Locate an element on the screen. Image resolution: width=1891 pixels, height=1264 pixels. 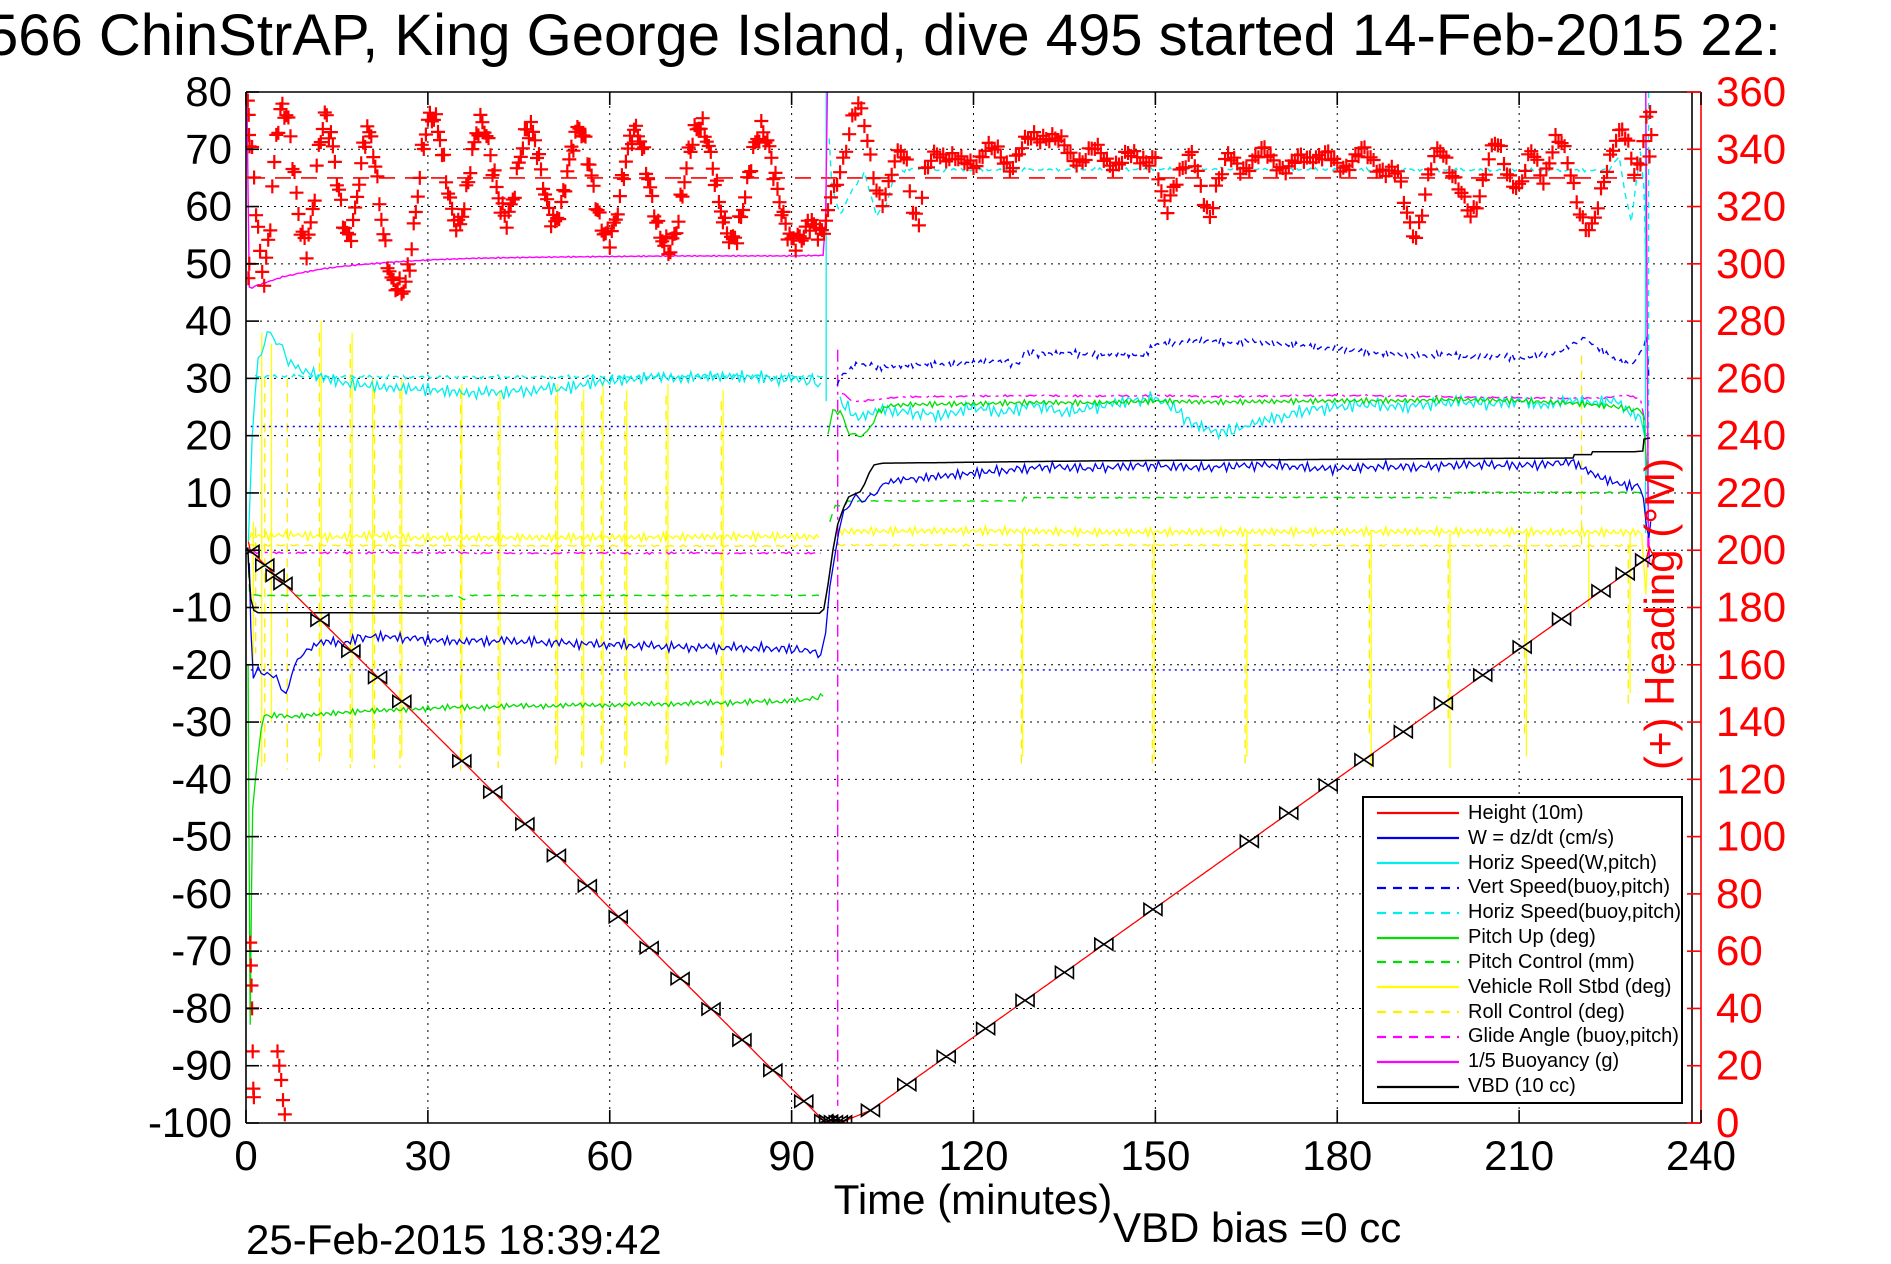
left-tick-label: -60 is located at coordinates (201, 893).